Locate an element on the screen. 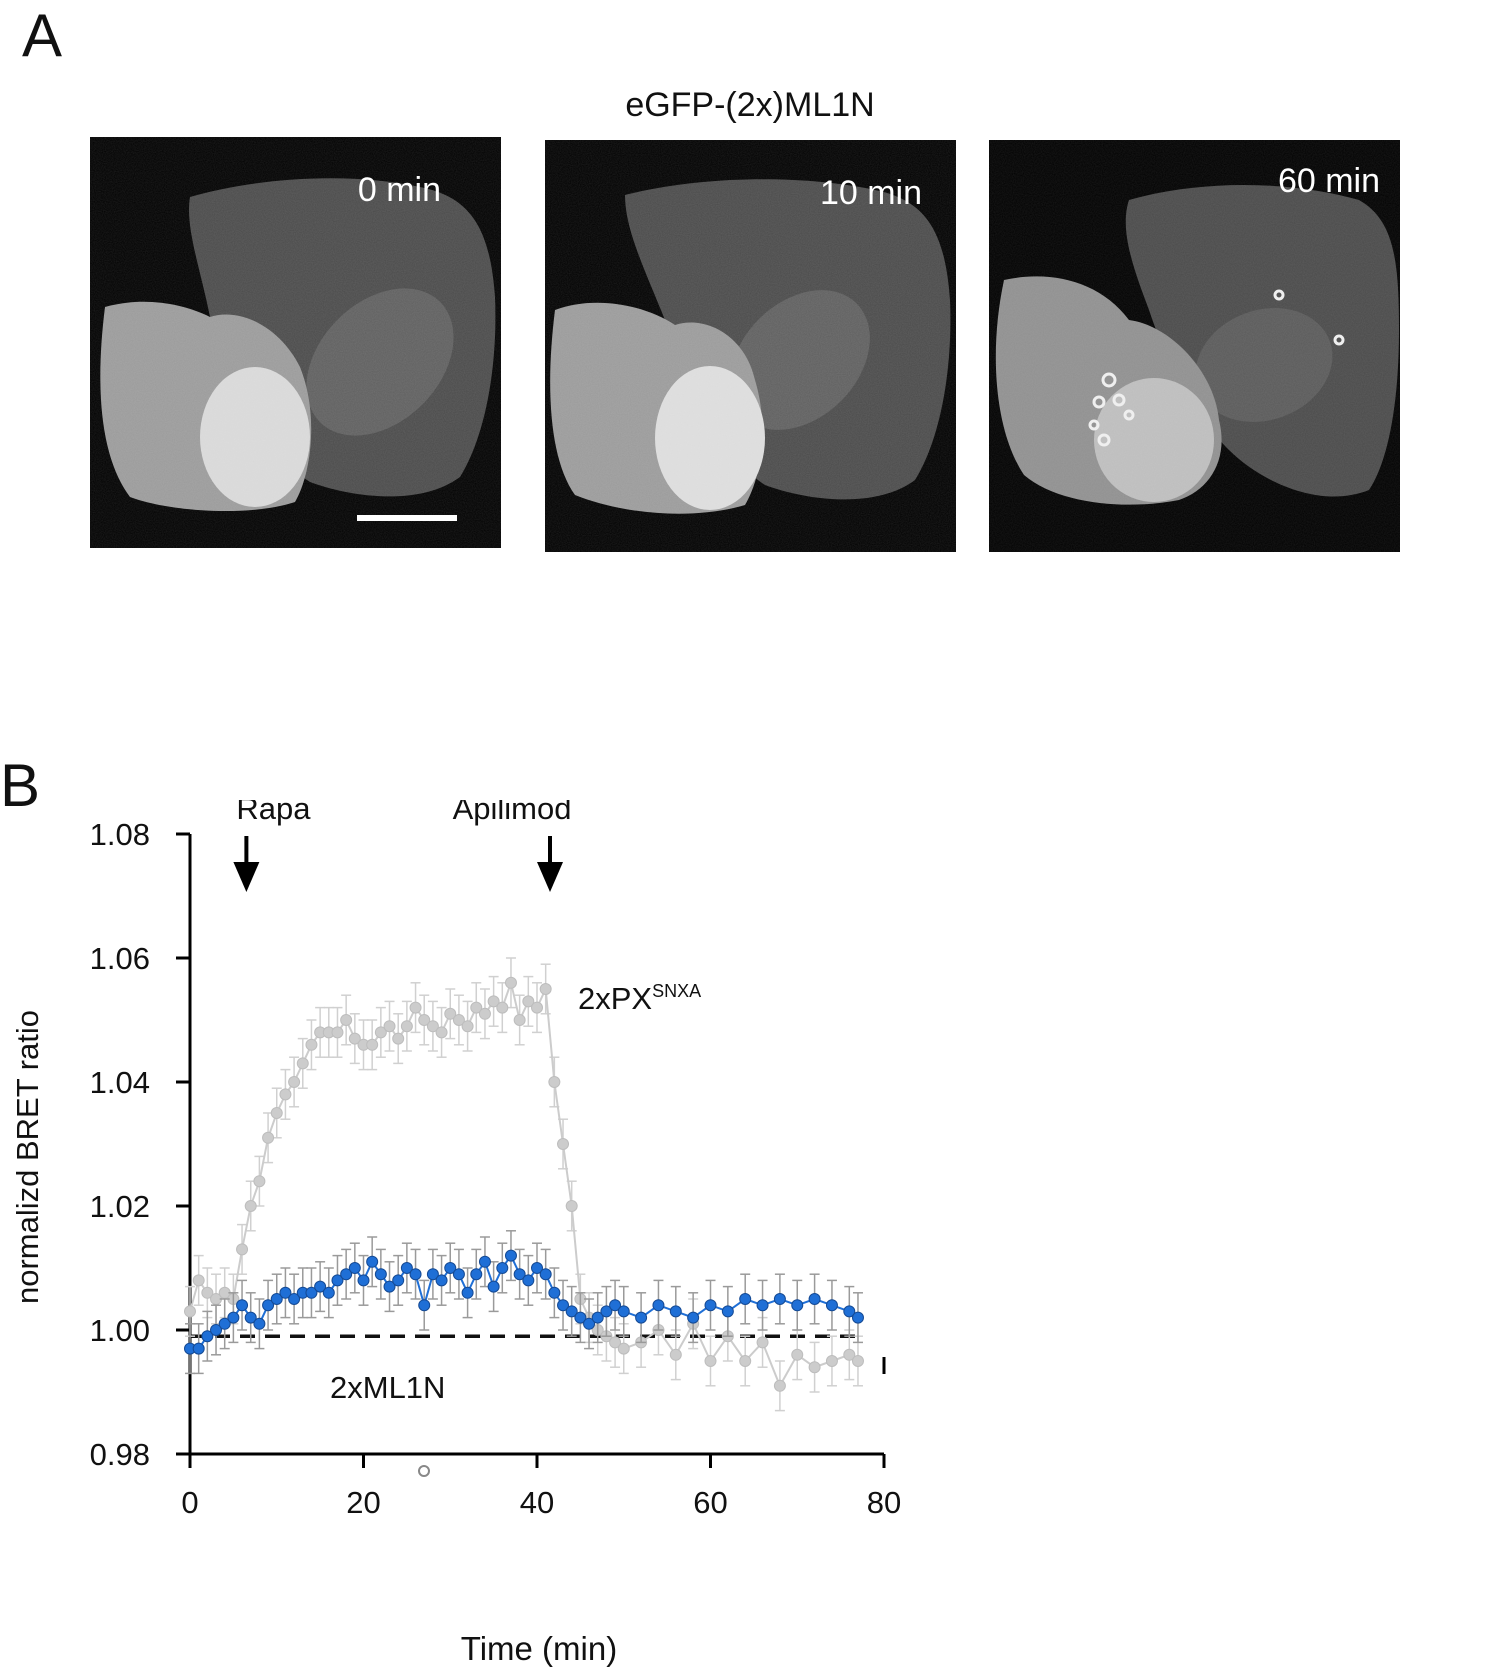  y-tick-label: 1.08 is located at coordinates (120, 834).